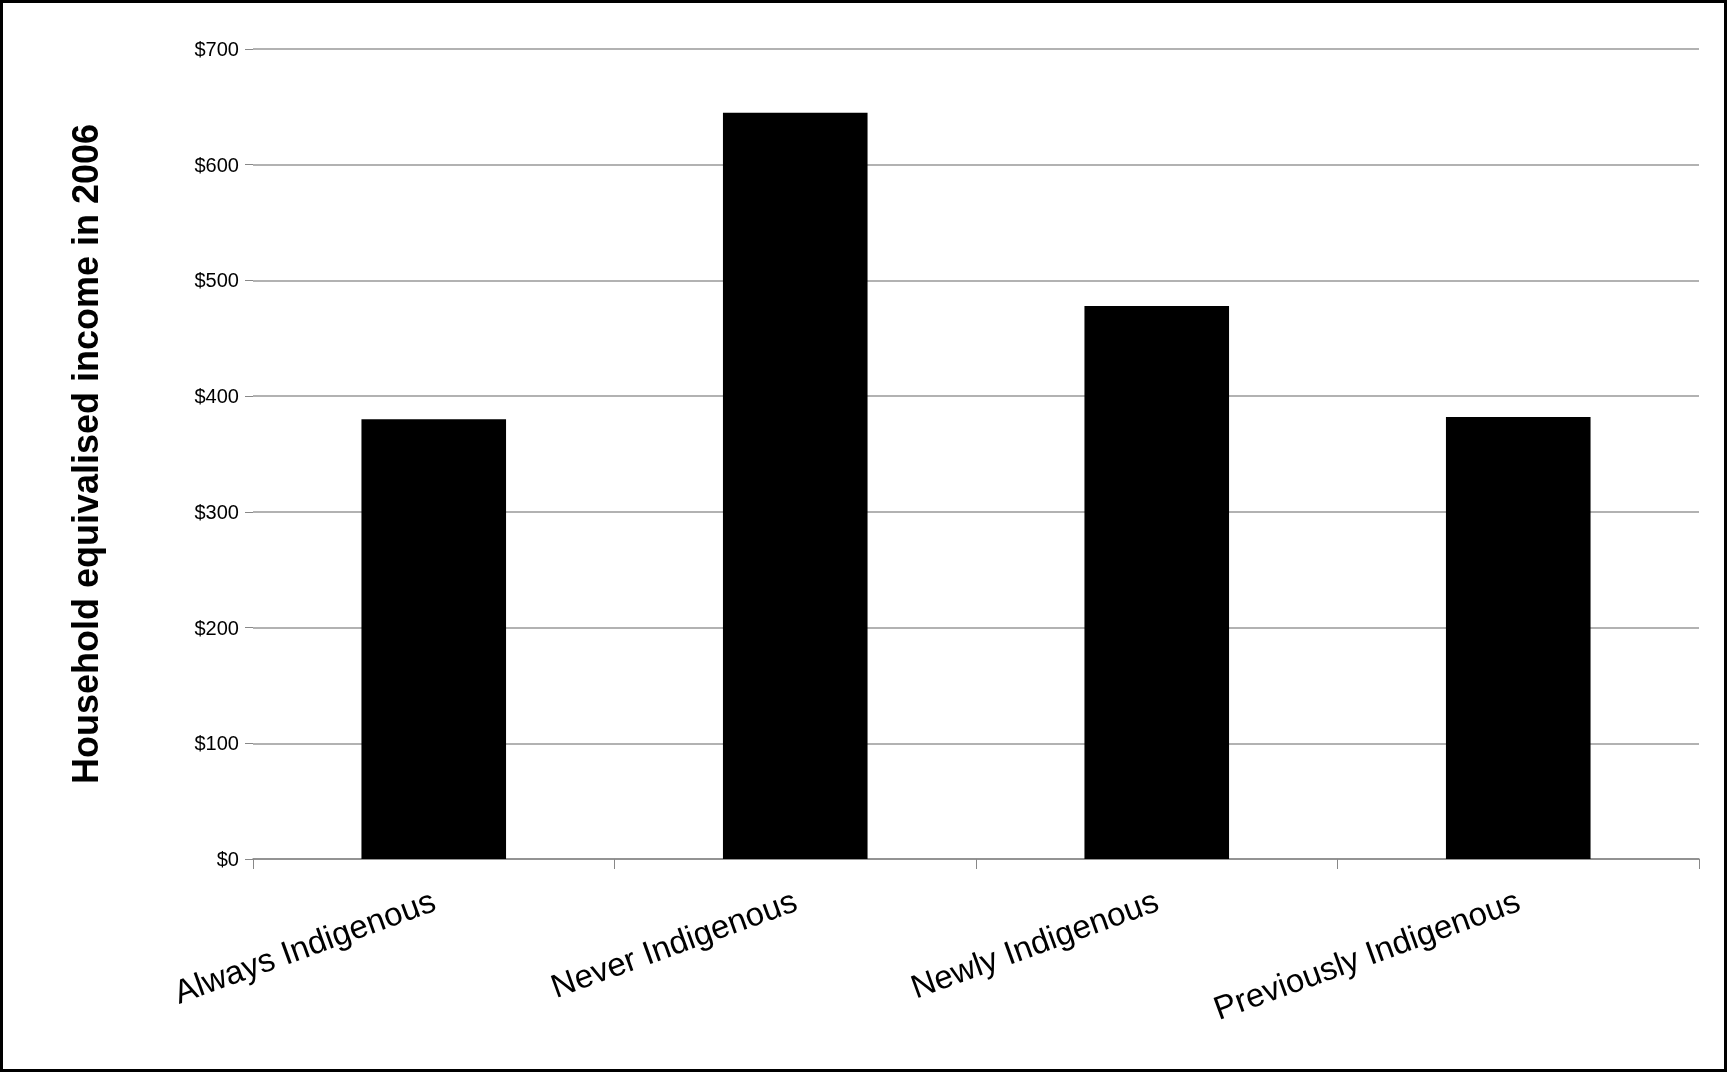 This screenshot has width=1727, height=1072. Describe the element at coordinates (216, 280) in the screenshot. I see `y-tick-label: $500` at that location.